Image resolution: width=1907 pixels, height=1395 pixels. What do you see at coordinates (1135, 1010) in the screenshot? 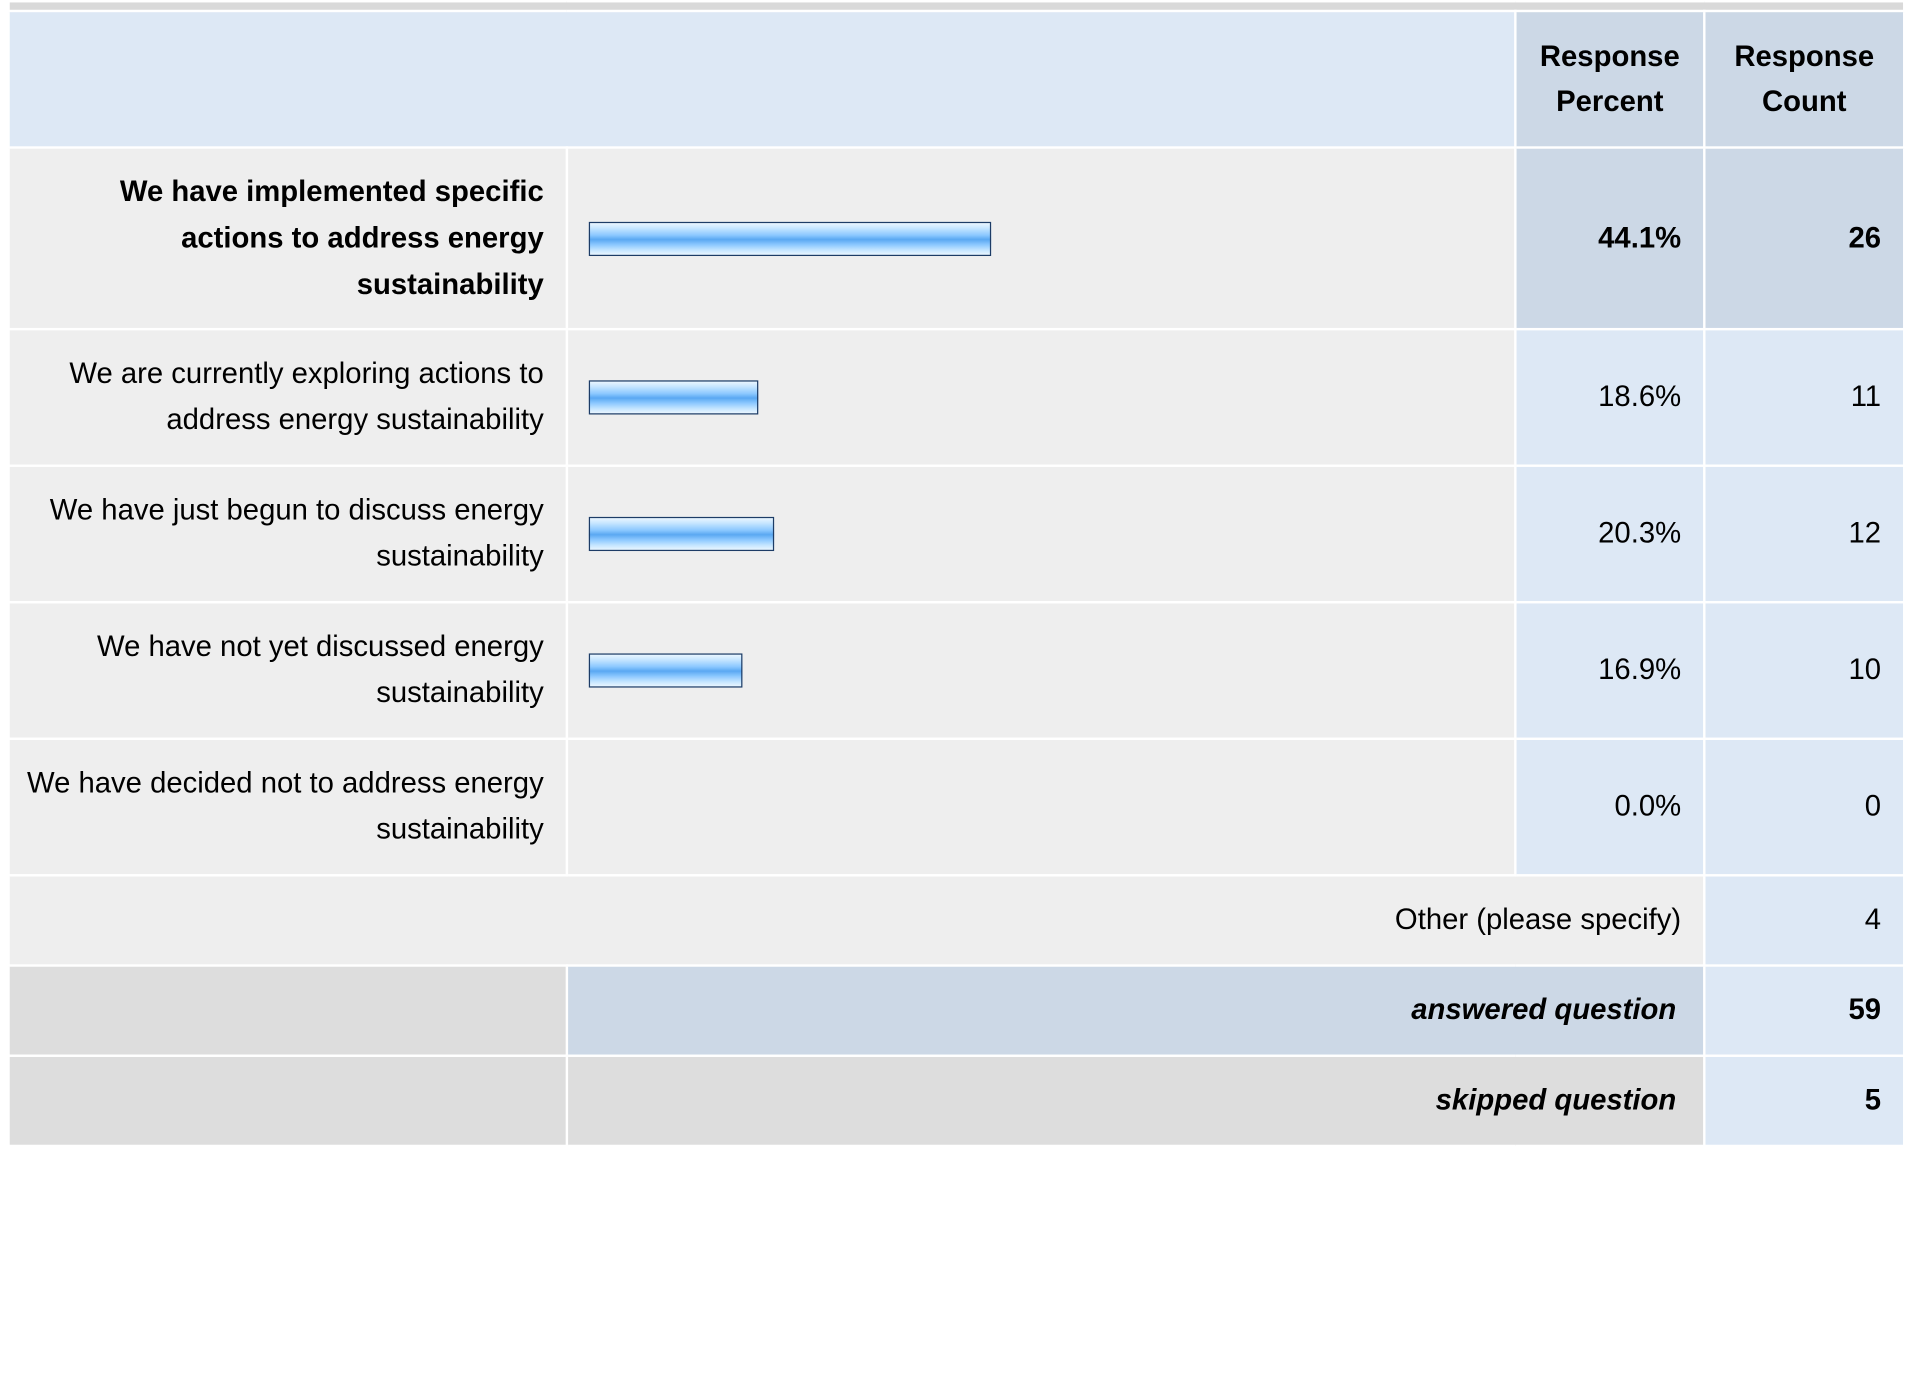
I see `answered-question-label: answered question` at bounding box center [1135, 1010].